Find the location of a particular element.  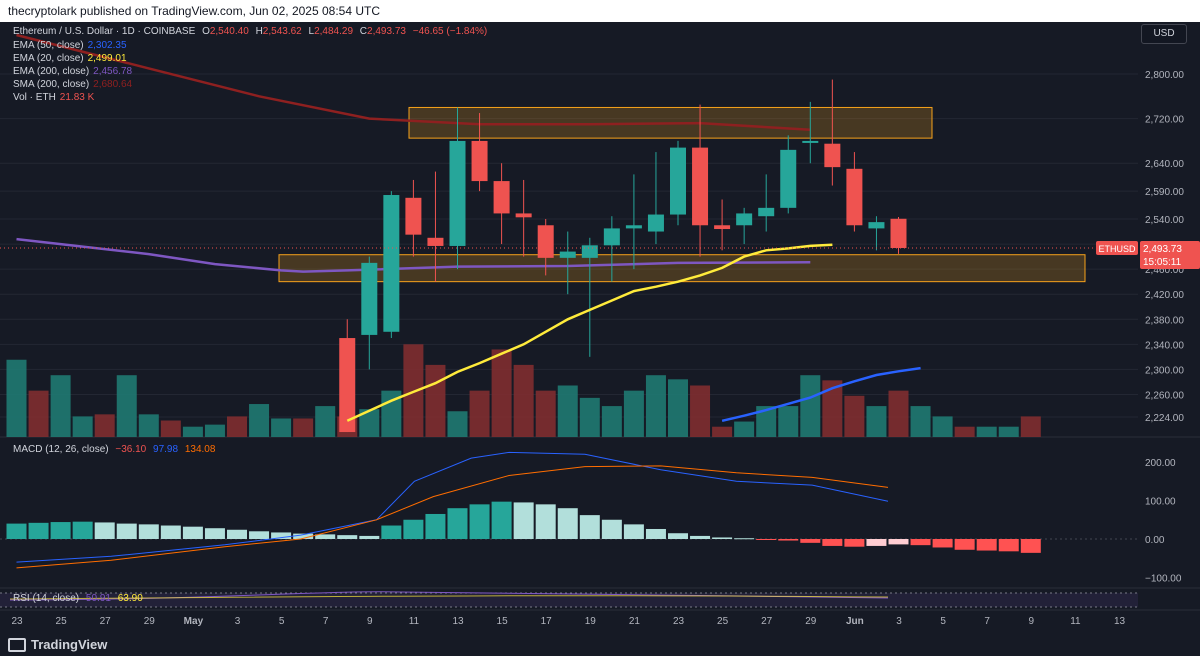

x-tick-label: 17 is located at coordinates (547, 621).